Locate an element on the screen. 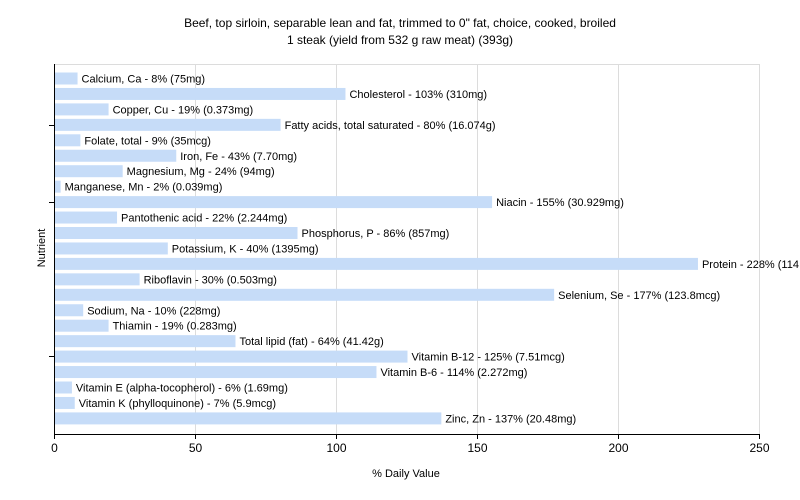  x-axis-label: % Daily Value is located at coordinates (406, 474).